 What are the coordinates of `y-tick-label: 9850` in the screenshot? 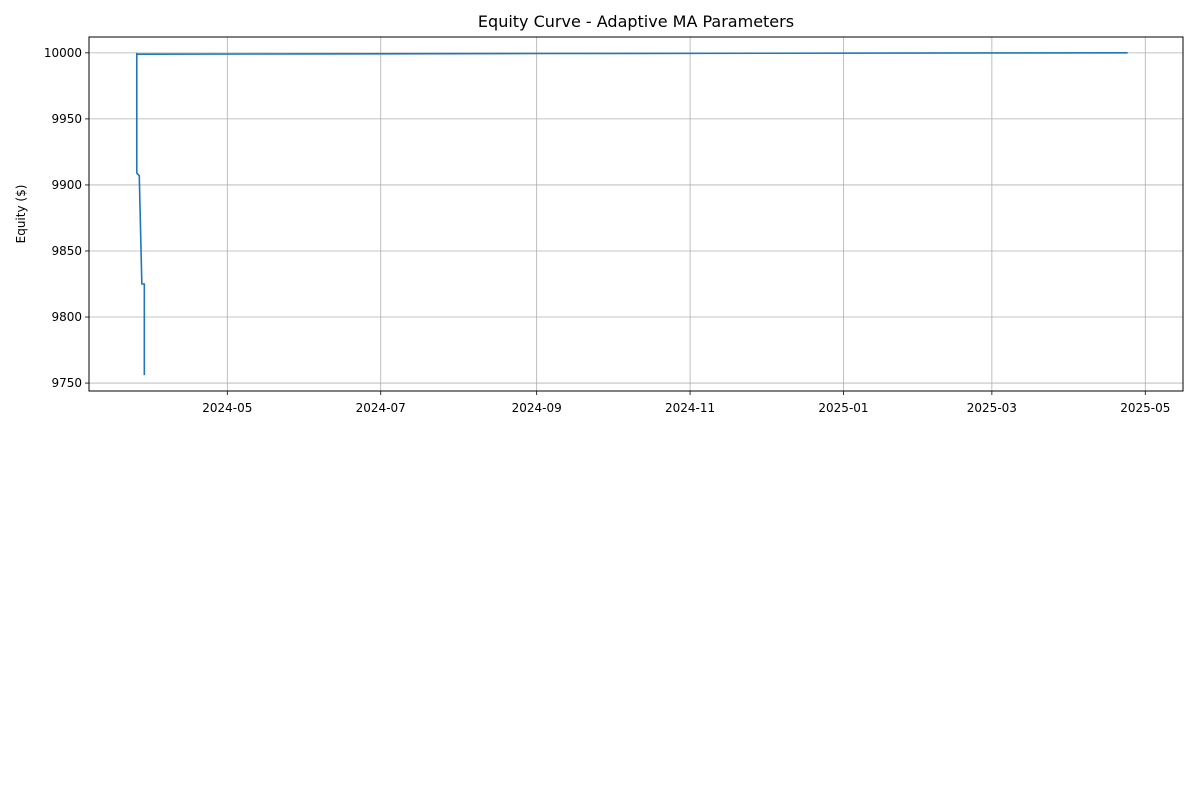 It's located at (66, 251).